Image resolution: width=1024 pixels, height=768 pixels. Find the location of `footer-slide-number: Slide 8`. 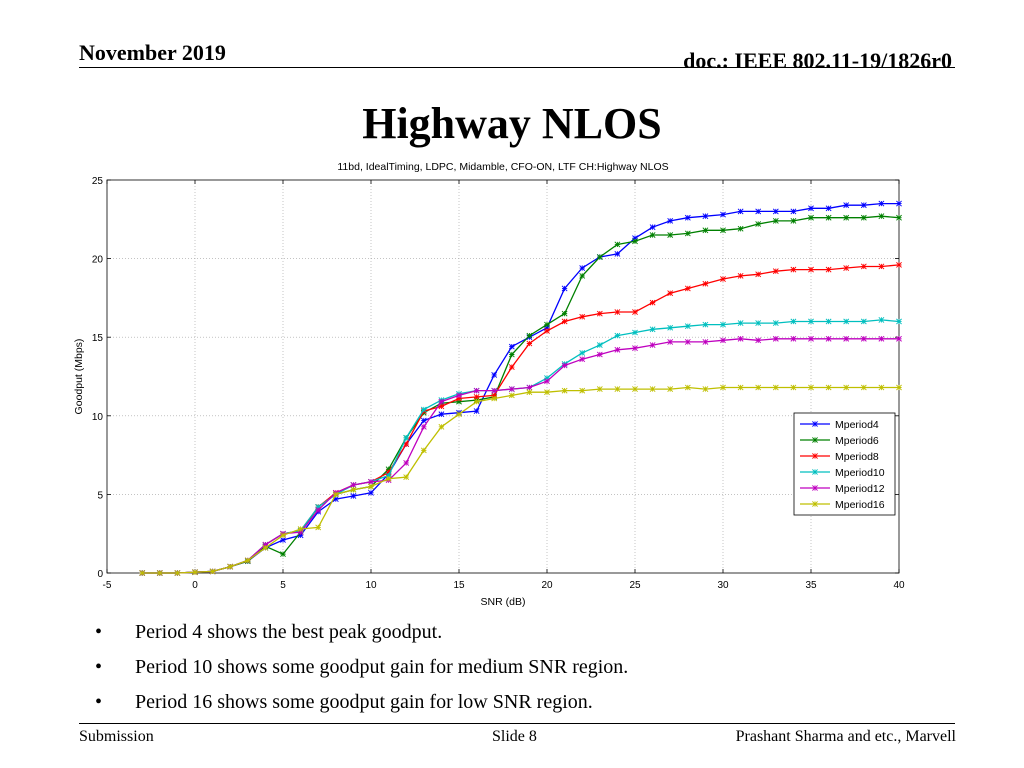

footer-slide-number: Slide 8 is located at coordinates (514, 736).